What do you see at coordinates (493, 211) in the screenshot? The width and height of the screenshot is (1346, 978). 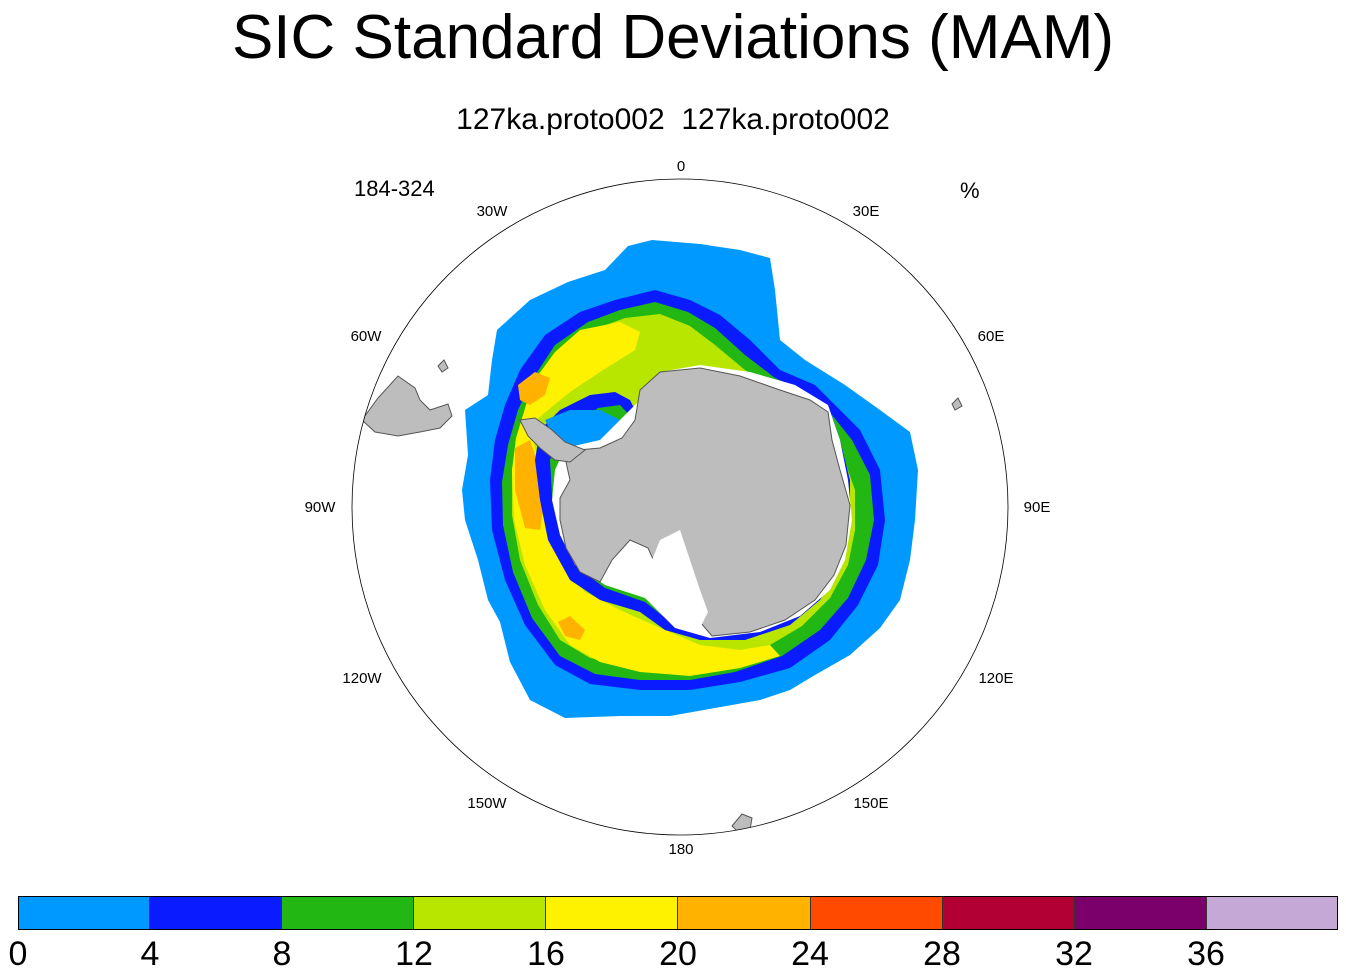 I see `lon-label-30w: 30W` at bounding box center [493, 211].